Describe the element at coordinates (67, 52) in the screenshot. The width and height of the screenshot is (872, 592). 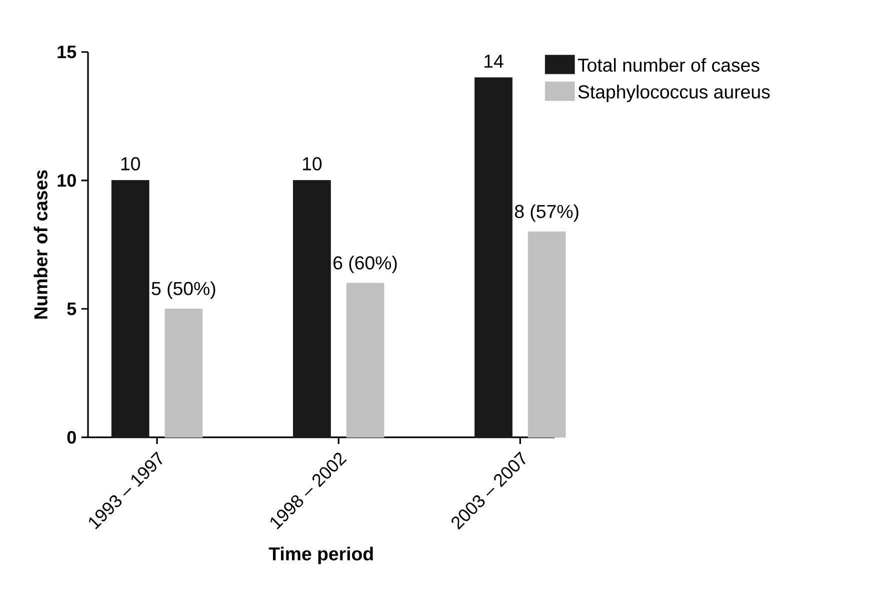
I see `y-tick-label: 15` at that location.